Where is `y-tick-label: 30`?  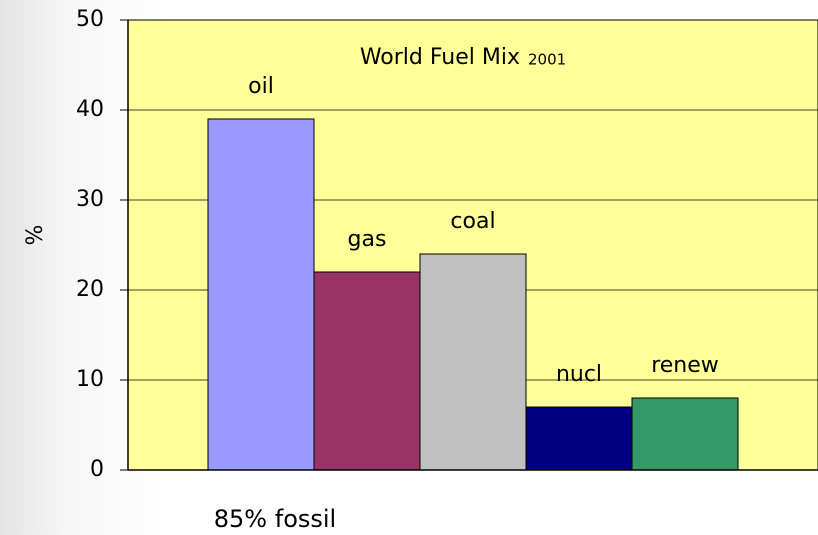
y-tick-label: 30 is located at coordinates (90, 199).